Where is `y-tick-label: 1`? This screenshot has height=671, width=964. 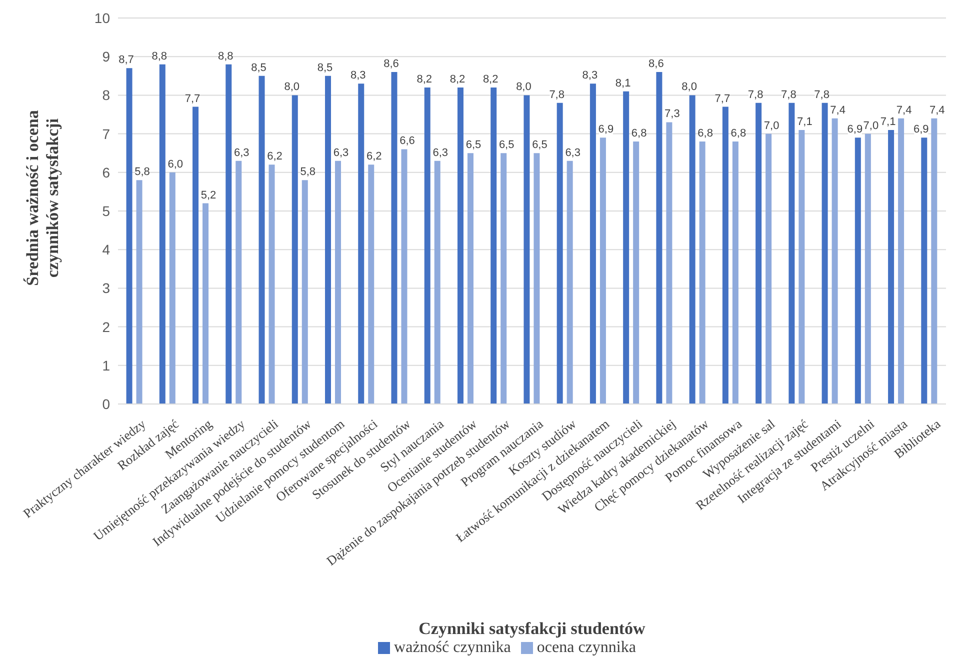 y-tick-label: 1 is located at coordinates (106, 365).